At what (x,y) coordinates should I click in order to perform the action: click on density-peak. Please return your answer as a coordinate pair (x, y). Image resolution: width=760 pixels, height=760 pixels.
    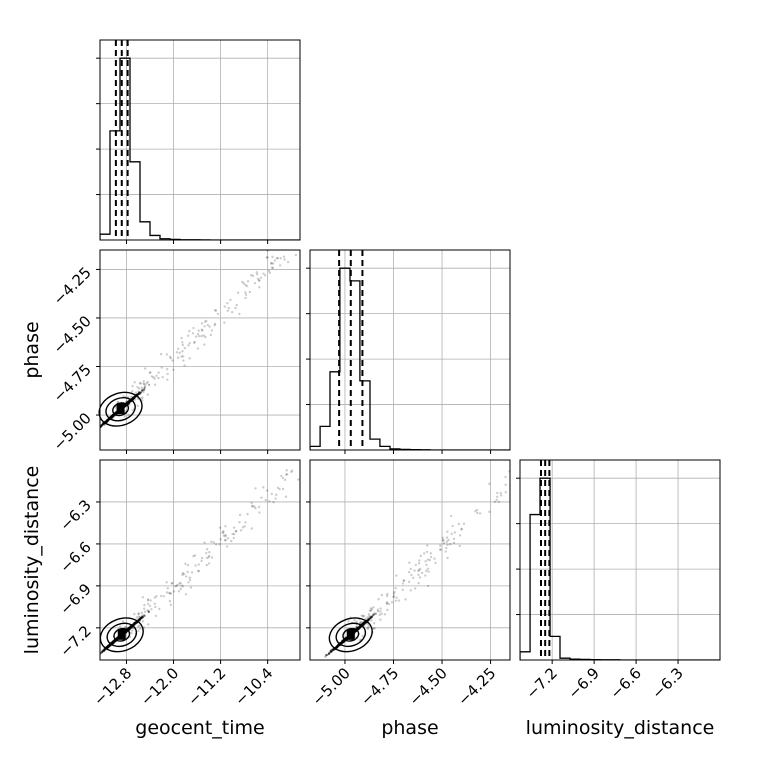
    Looking at the image, I should click on (120, 409).